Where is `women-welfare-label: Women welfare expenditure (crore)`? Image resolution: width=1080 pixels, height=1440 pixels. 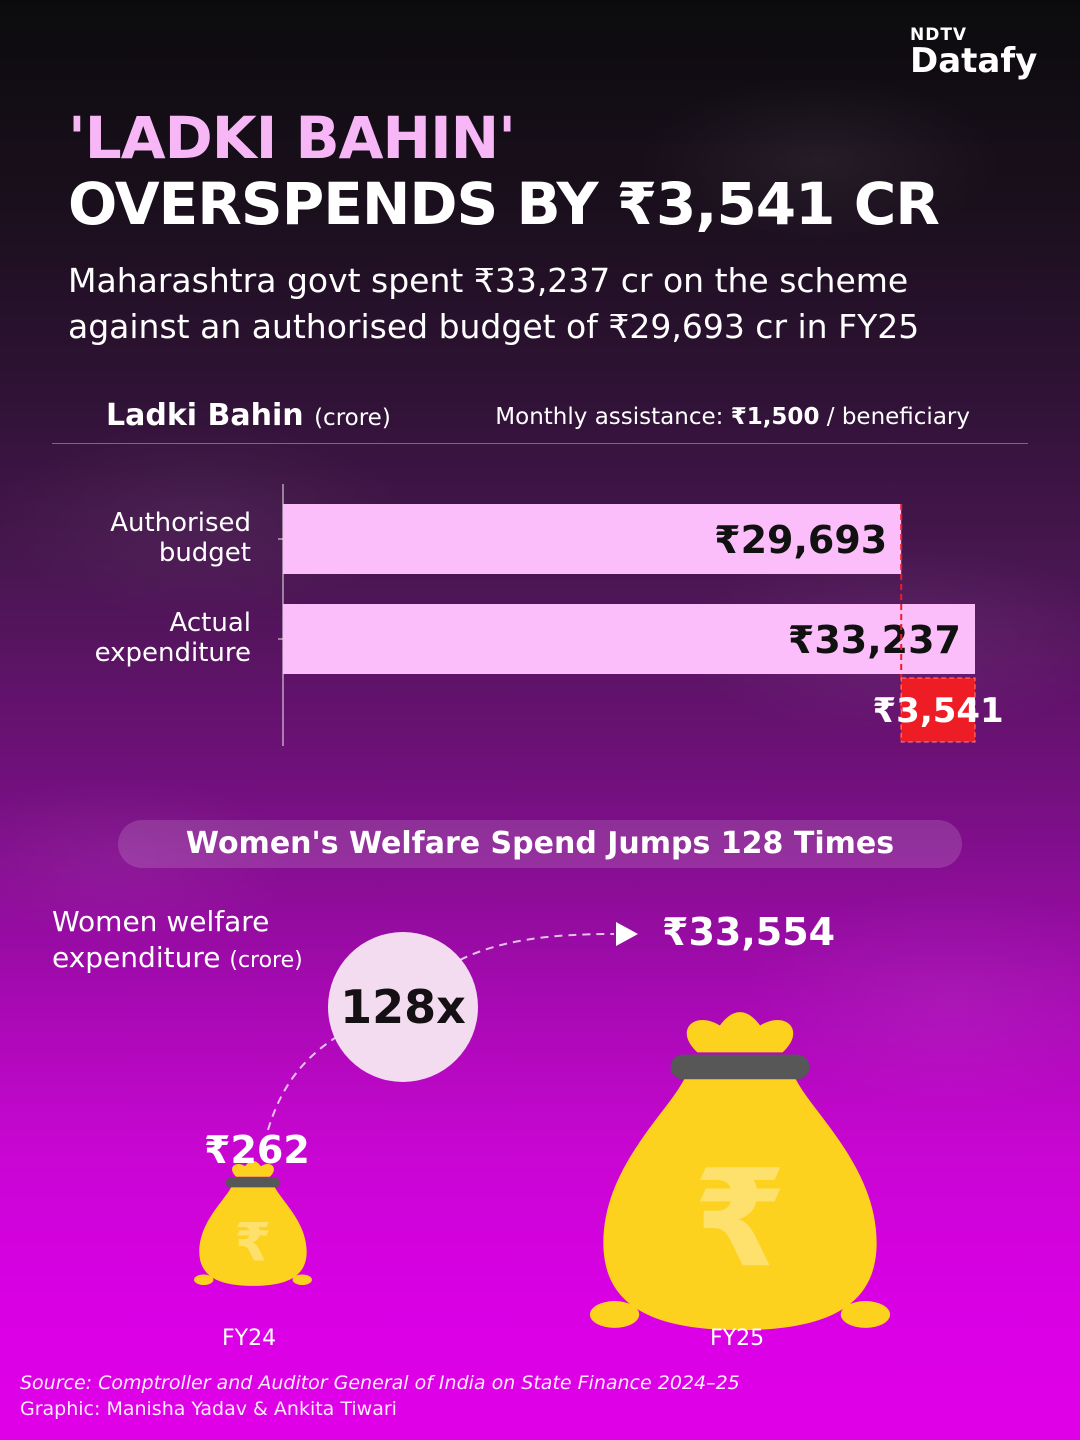
women-welfare-label: Women welfare expenditure (crore) is located at coordinates (177, 941).